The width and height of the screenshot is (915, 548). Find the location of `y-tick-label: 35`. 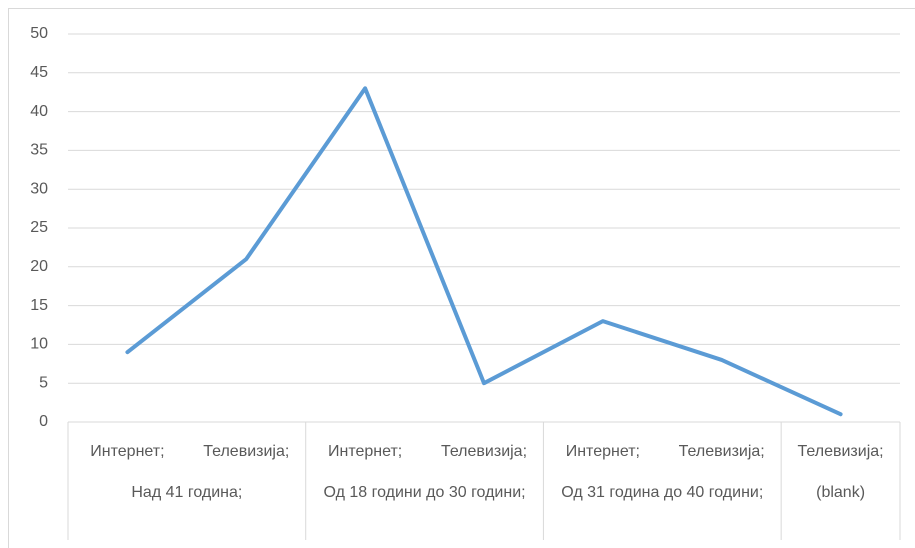

y-tick-label: 35 is located at coordinates (39, 150).